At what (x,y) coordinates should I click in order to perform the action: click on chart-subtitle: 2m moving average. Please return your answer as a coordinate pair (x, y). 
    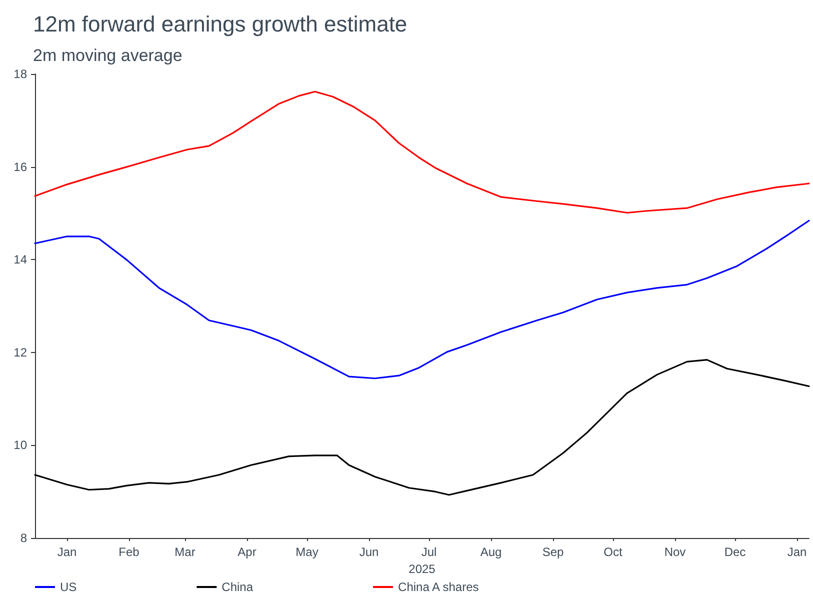
    Looking at the image, I should click on (107, 55).